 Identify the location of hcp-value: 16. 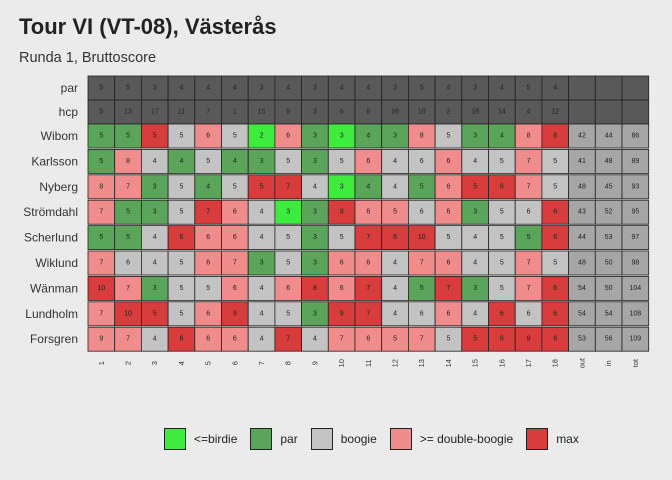
(395, 112).